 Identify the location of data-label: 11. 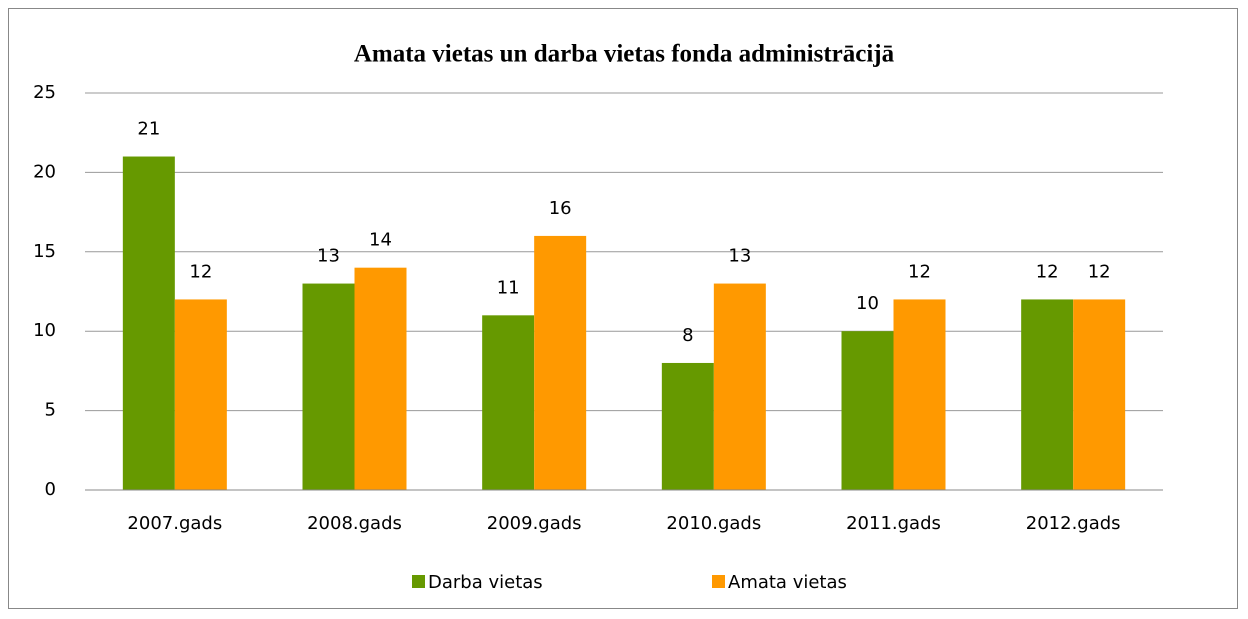
(508, 287).